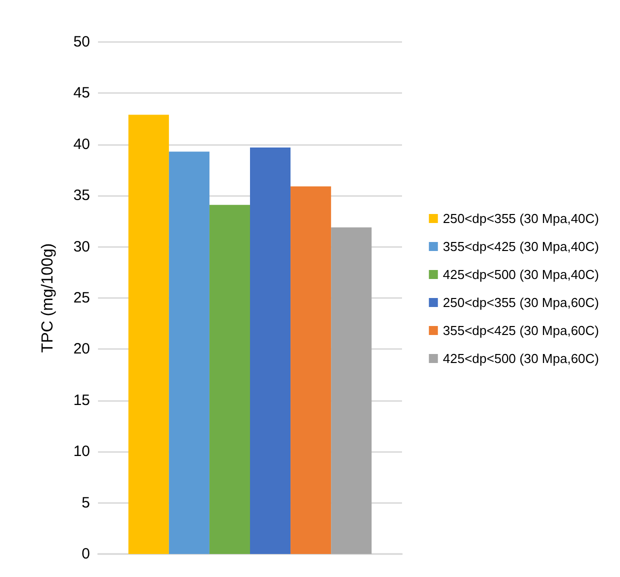  What do you see at coordinates (81, 195) in the screenshot?
I see `y-tick-label: 35` at bounding box center [81, 195].